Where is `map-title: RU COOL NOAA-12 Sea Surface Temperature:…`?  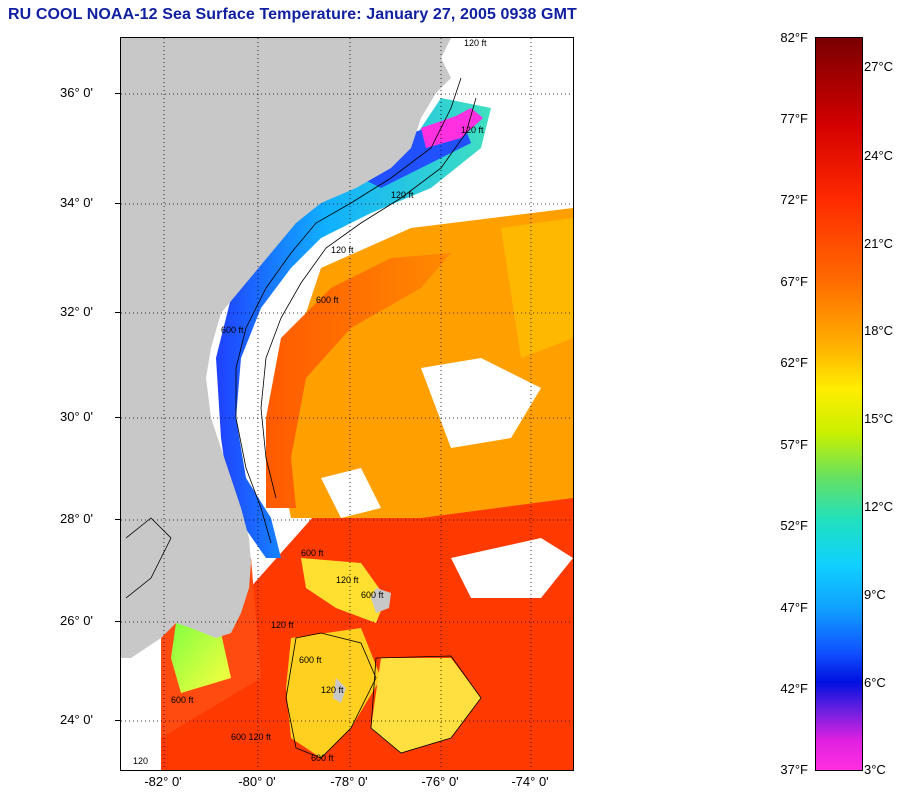
map-title: RU COOL NOAA-12 Sea Surface Temperature:… is located at coordinates (292, 14).